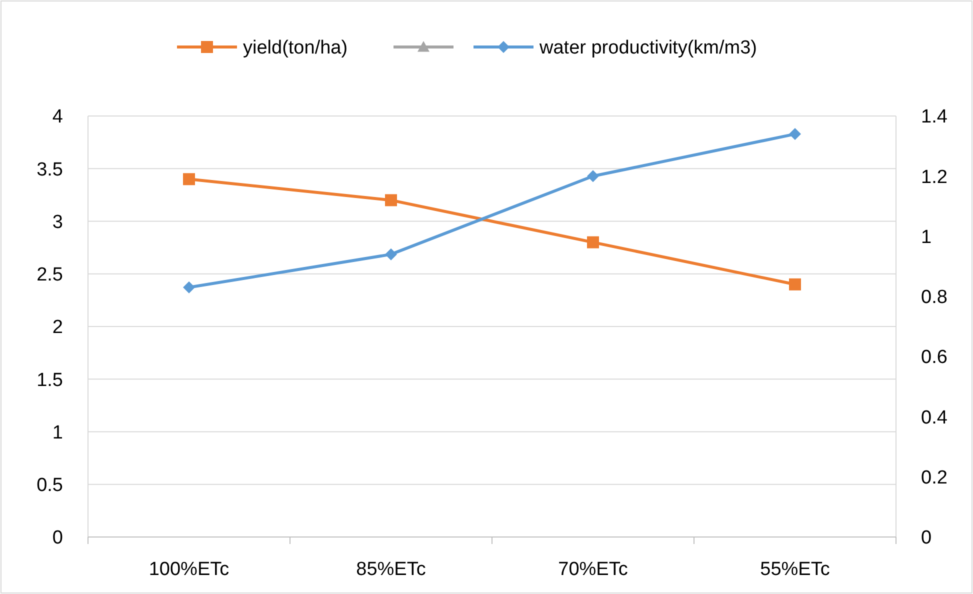  Describe the element at coordinates (934, 478) in the screenshot. I see `y2-tick-label: 0.2` at that location.